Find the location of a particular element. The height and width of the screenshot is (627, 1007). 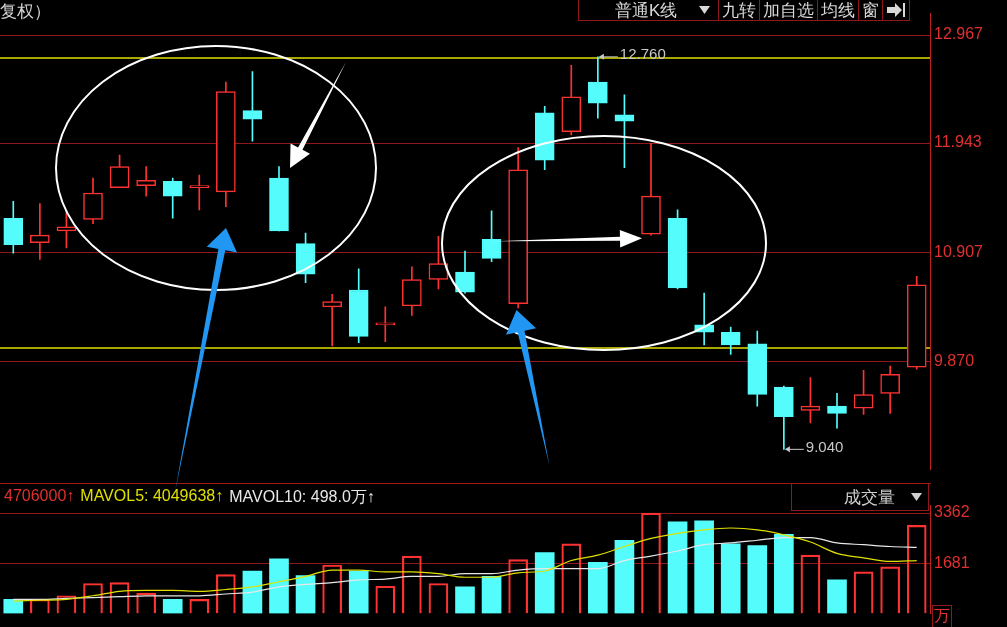

text: MAVOL5: is located at coordinates (114, 495).